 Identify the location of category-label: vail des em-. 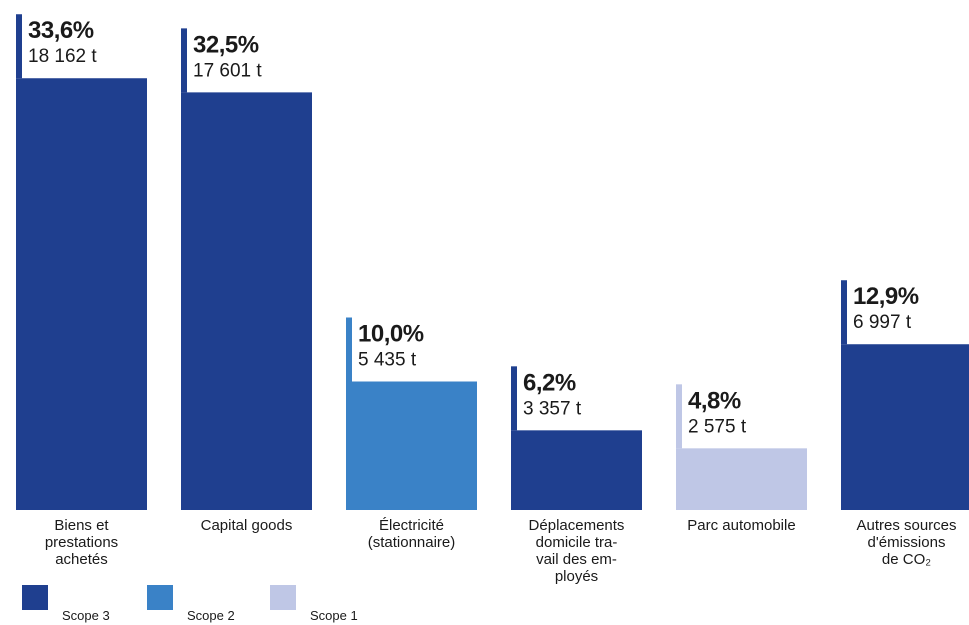
(576, 559).